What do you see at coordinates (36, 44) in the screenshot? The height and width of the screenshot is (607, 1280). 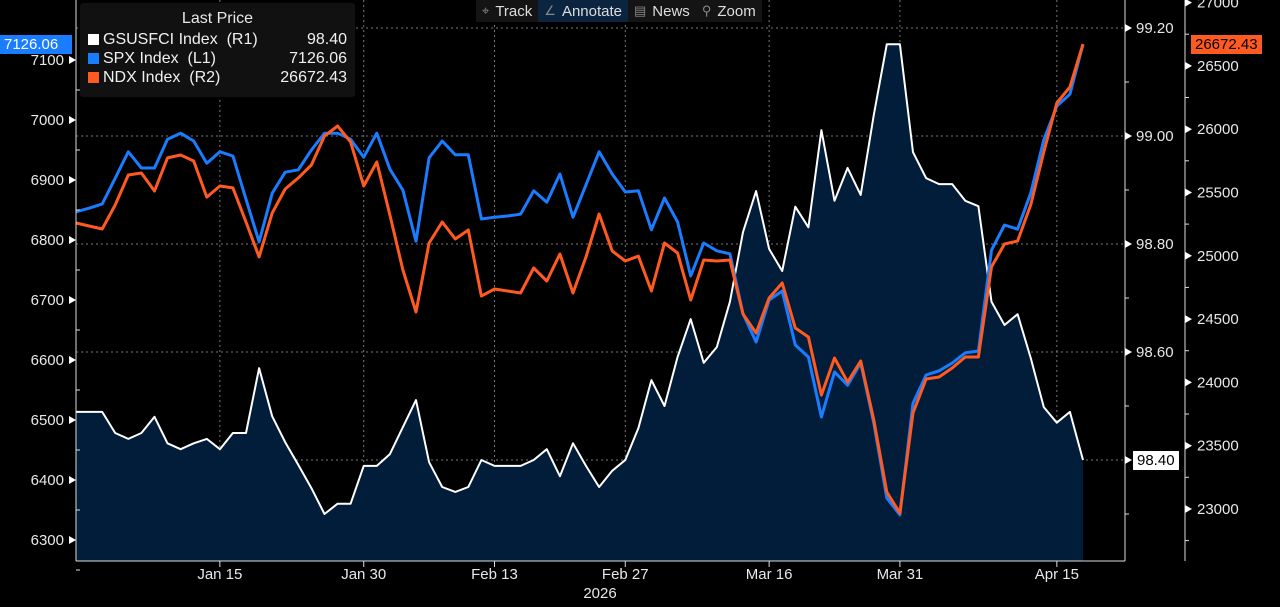 I see `spx-last-price-flag: 7126.06` at bounding box center [36, 44].